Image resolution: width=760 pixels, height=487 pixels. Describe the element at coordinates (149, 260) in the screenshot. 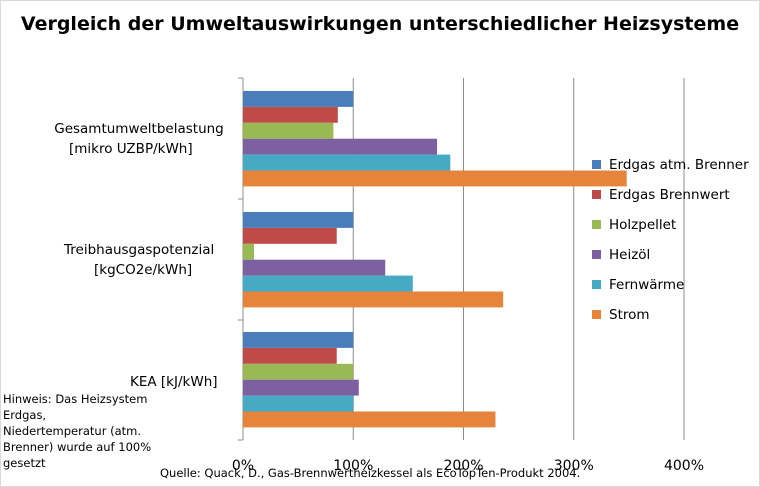

I see `category-label-treibhausgaspotenzial: Treibhausgaspotenzial [kgCO2e/kWh]` at that location.